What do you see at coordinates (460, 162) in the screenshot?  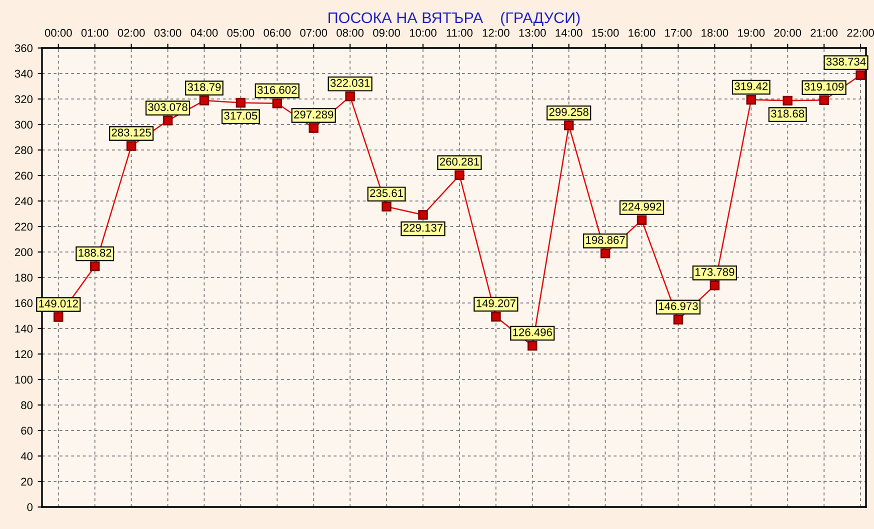 I see `data-label: 260.281` at bounding box center [460, 162].